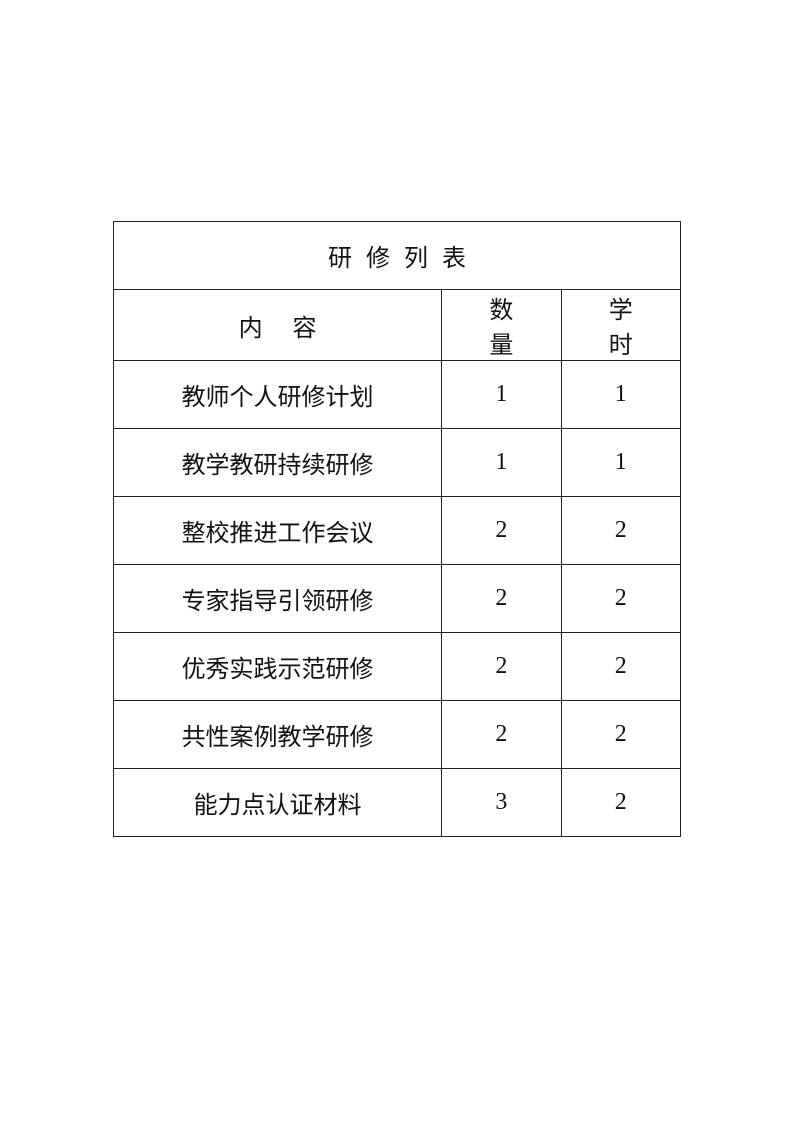 This screenshot has width=793, height=1122. Describe the element at coordinates (277, 734) in the screenshot. I see `cell-content: 共性案例教学研修` at that location.